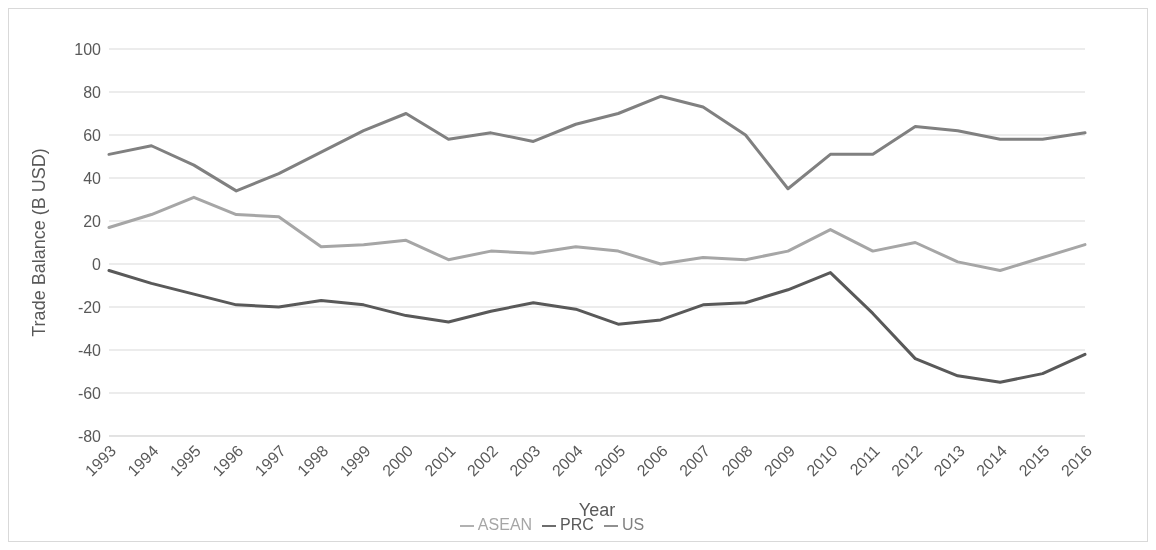 The width and height of the screenshot is (1156, 550). Describe the element at coordinates (92, 178) in the screenshot. I see `y-tick-label: 40` at that location.